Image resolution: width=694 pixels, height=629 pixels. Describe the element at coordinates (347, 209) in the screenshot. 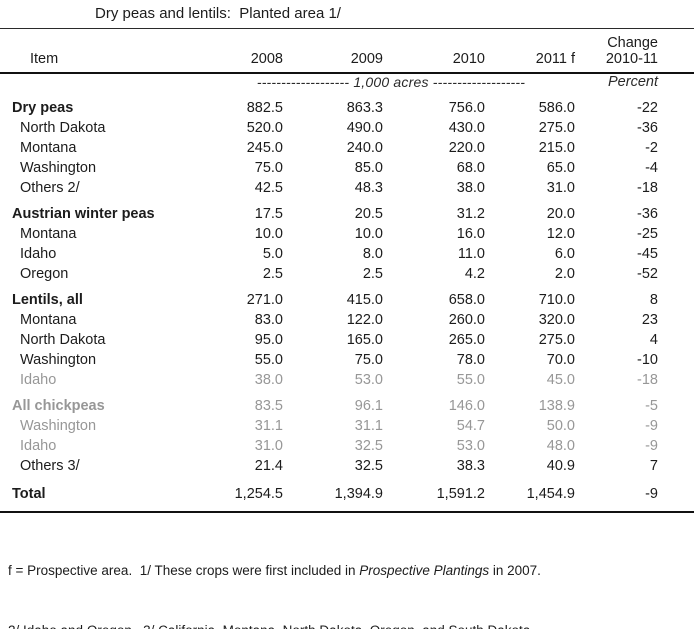

I see `table-row: Austrian winter peas 17.5 20.5 31.2 20.0 -36` at that location.